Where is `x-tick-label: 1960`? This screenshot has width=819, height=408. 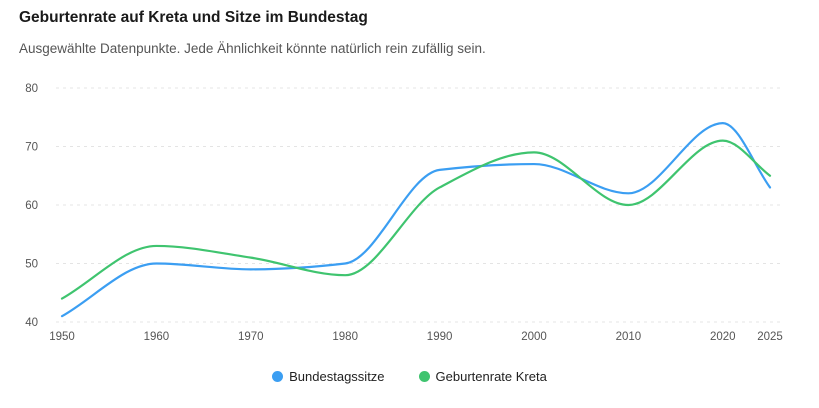 x-tick-label: 1960 is located at coordinates (157, 337).